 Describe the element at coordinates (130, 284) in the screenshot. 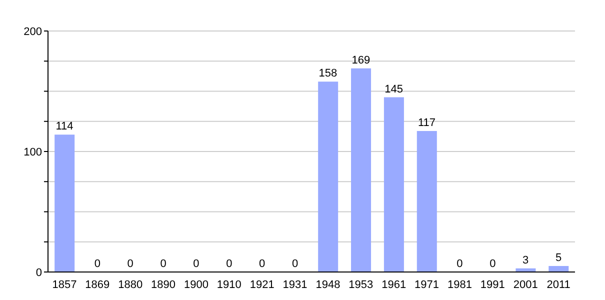

I see `x-tick-label: 1880` at that location.